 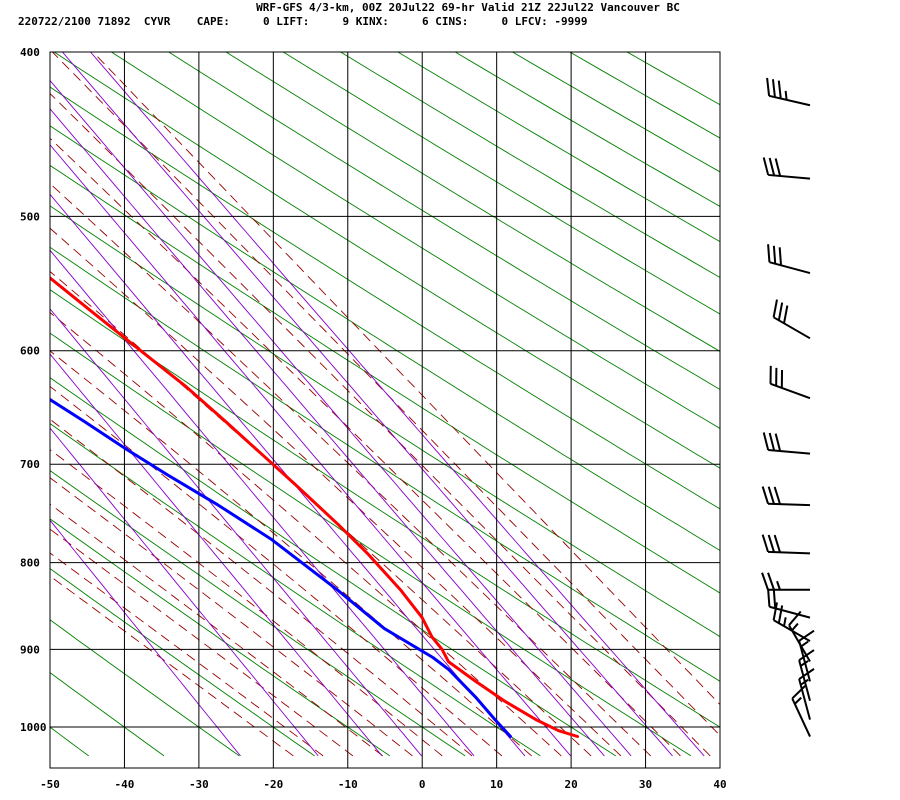 I want to click on x-tick-label: 10, so click(x=496, y=784).